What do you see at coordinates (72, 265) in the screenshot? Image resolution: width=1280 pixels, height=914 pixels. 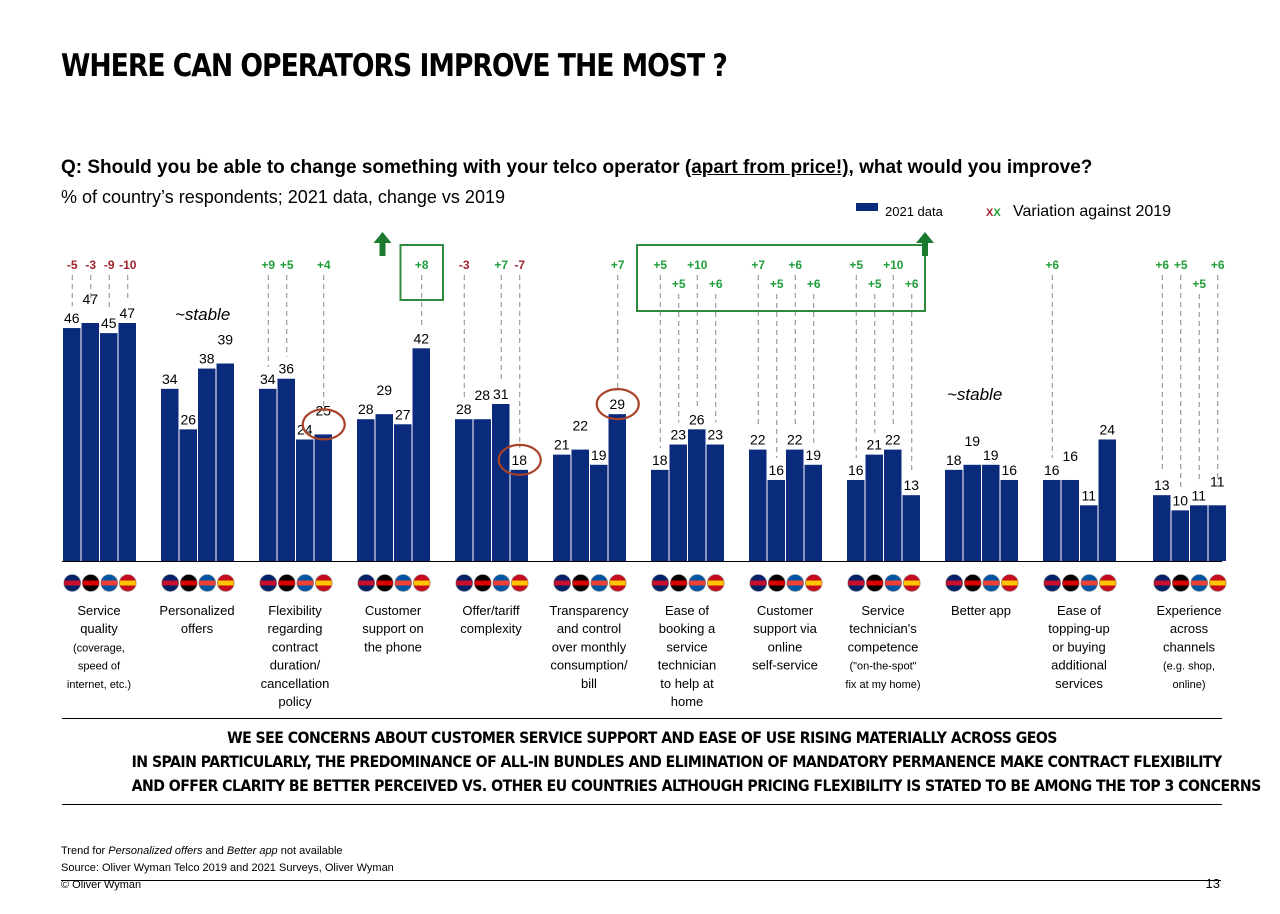 I see `variation-label: -5` at bounding box center [72, 265].